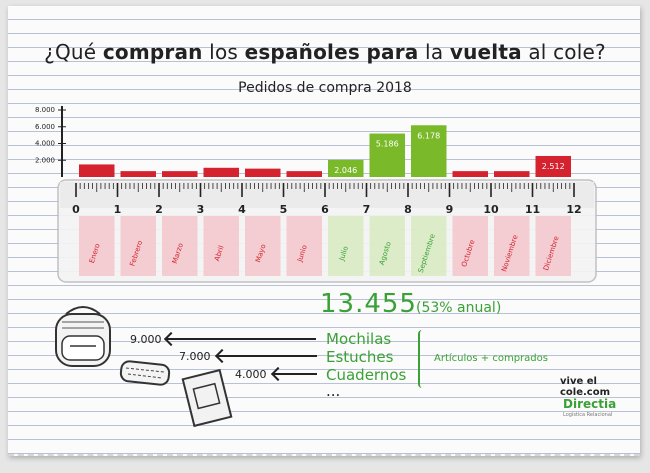  What do you see at coordinates (459, 308) in the screenshot?
I see `total-orders-note: (53% anual)` at bounding box center [459, 308].